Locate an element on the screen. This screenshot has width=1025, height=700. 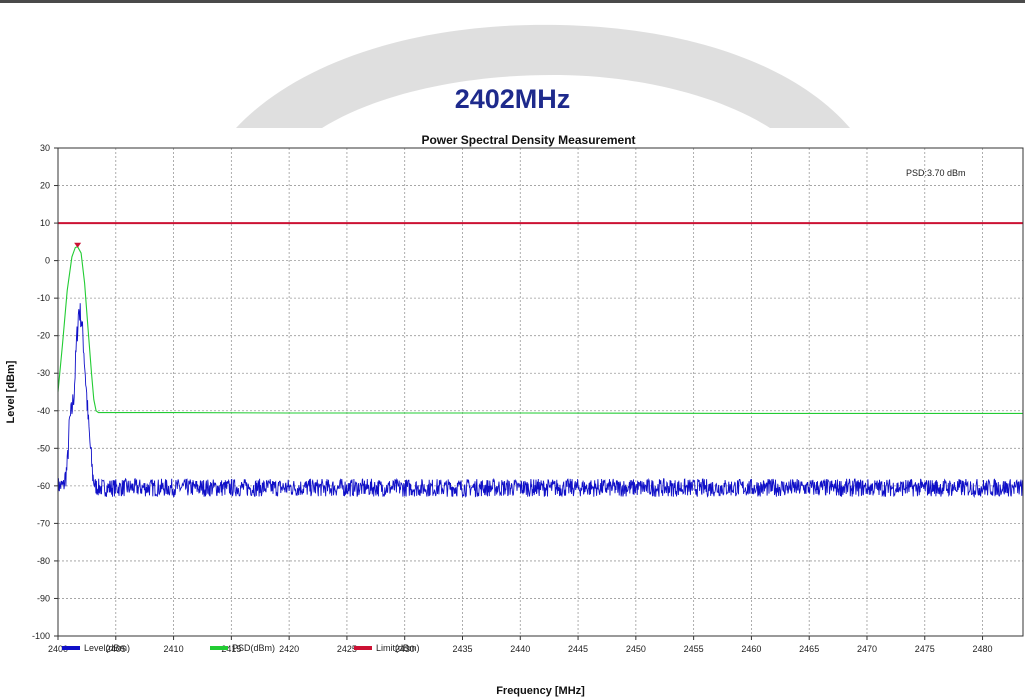
peak-marker is located at coordinates (78, 245).